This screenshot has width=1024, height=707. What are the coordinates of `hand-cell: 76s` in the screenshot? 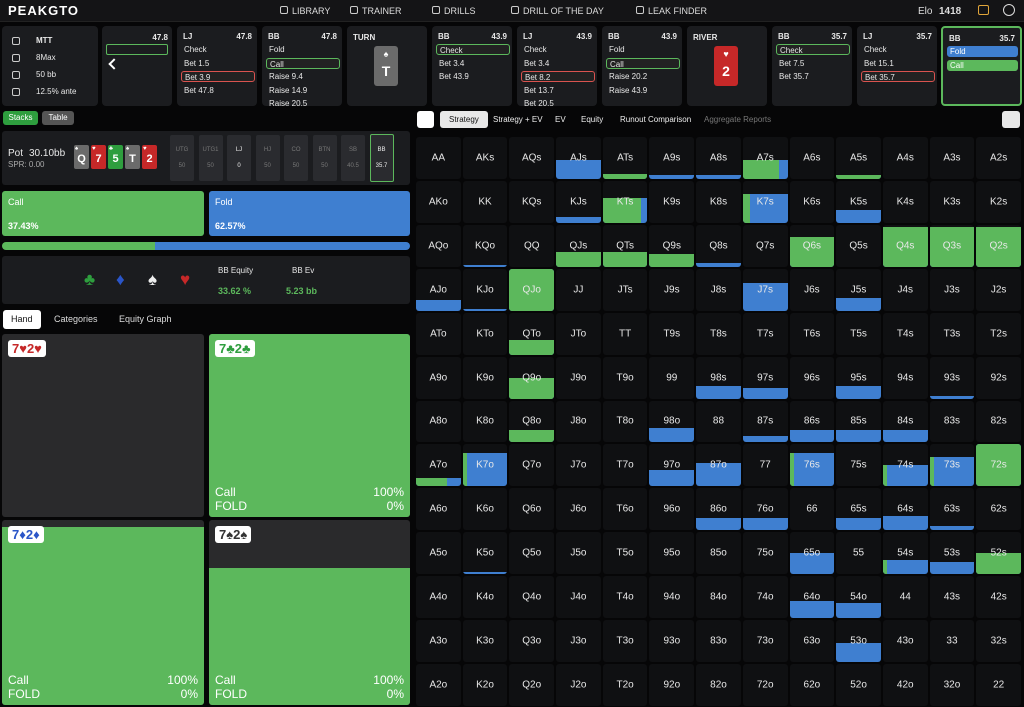 It's located at (812, 465).